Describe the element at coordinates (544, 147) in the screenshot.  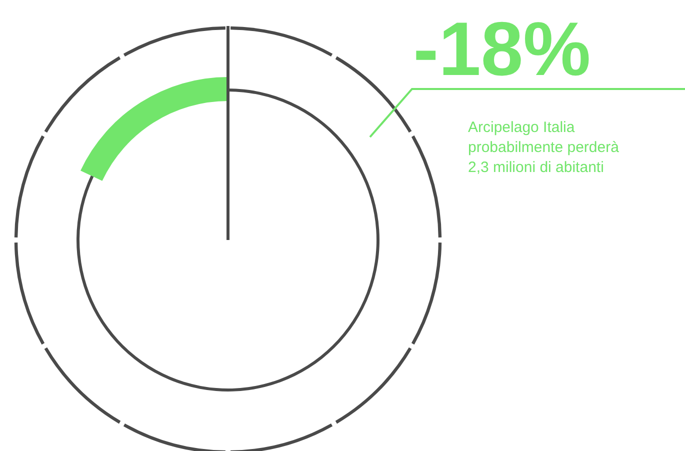
I see `text: Arcipelago Italia probabilmente perderà 2,3 milioni di abitanti` at that location.